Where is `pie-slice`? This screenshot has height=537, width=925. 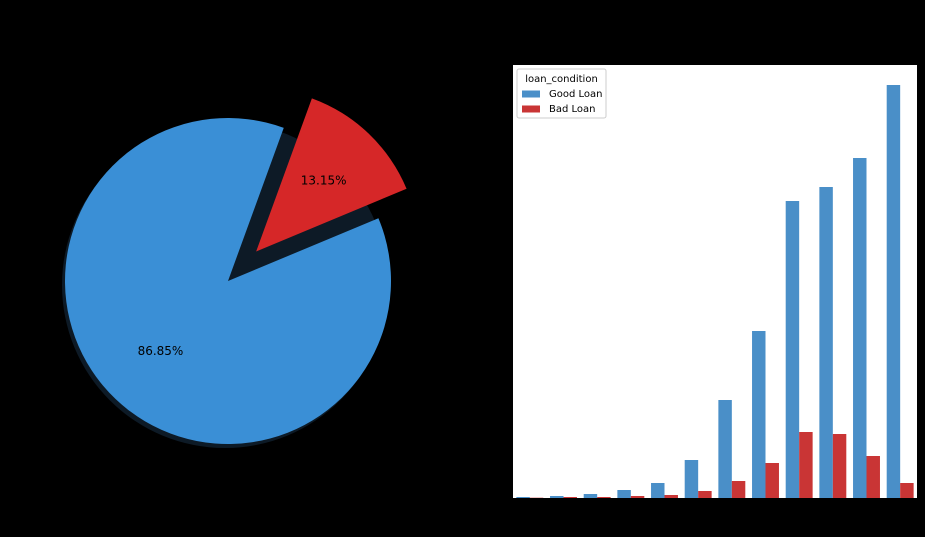
pie-slice is located at coordinates (331, 175).